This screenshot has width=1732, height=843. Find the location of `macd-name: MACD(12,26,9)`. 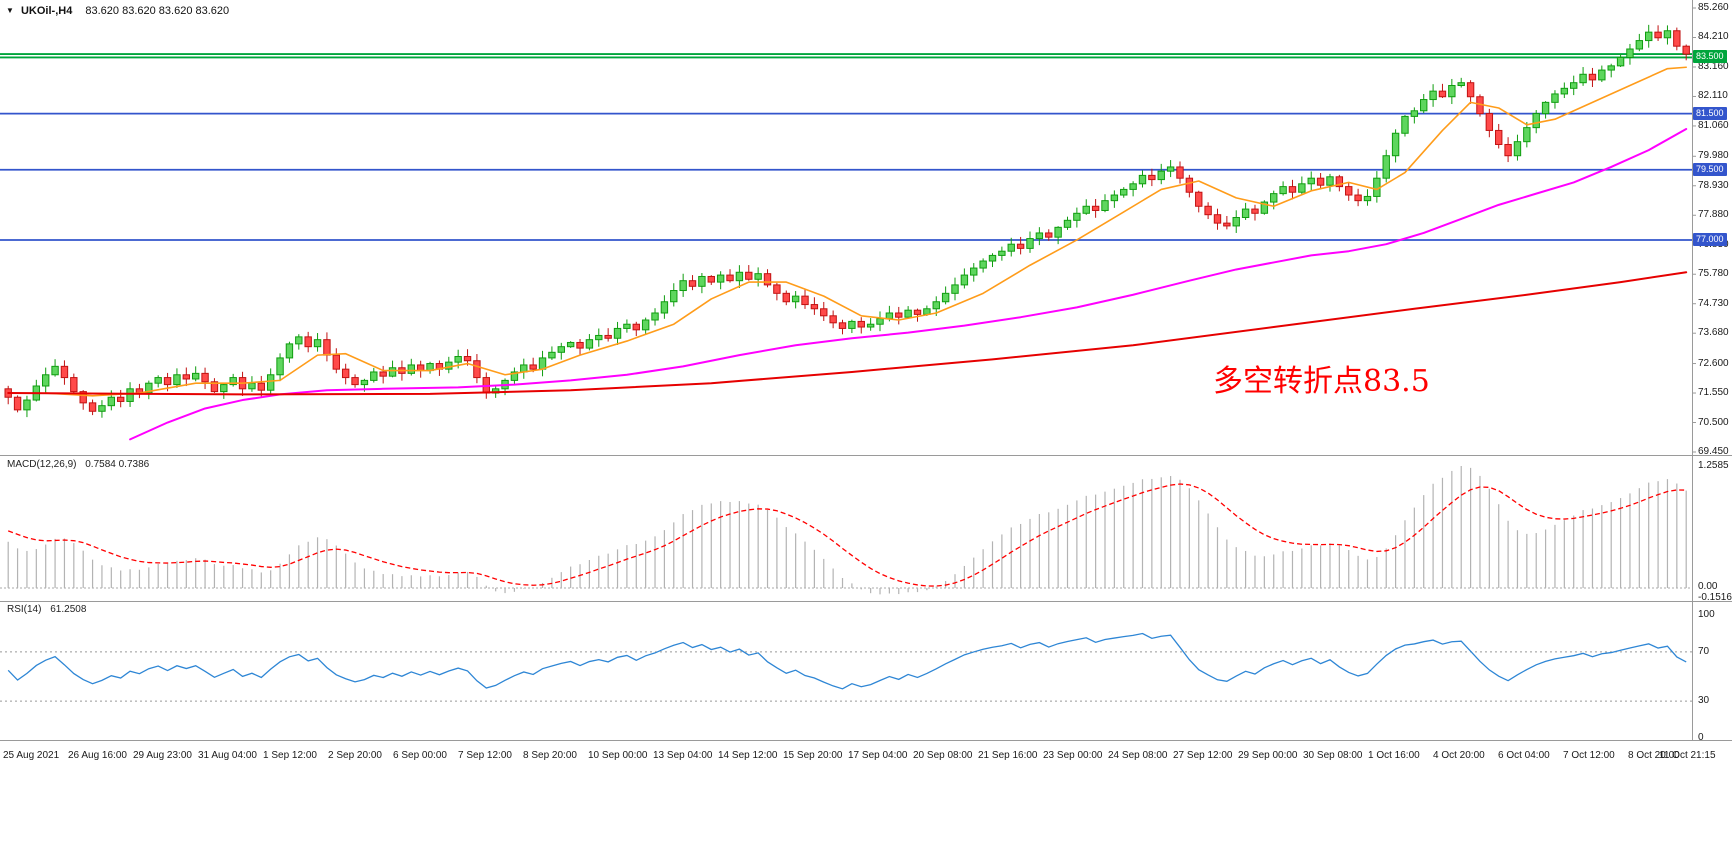

macd-name: MACD(12,26,9) is located at coordinates (42, 464).